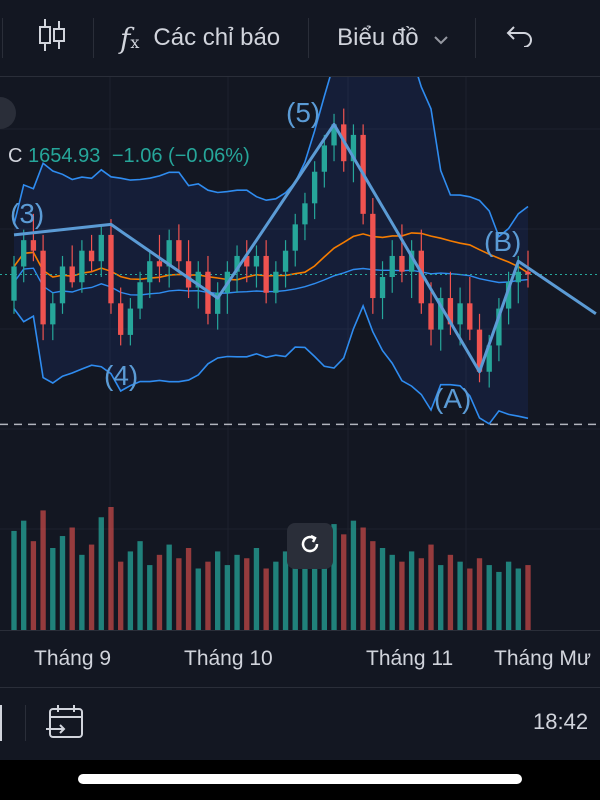  Describe the element at coordinates (200, 38) in the screenshot. I see `indicators-button: fx Các chỉ báo` at that location.